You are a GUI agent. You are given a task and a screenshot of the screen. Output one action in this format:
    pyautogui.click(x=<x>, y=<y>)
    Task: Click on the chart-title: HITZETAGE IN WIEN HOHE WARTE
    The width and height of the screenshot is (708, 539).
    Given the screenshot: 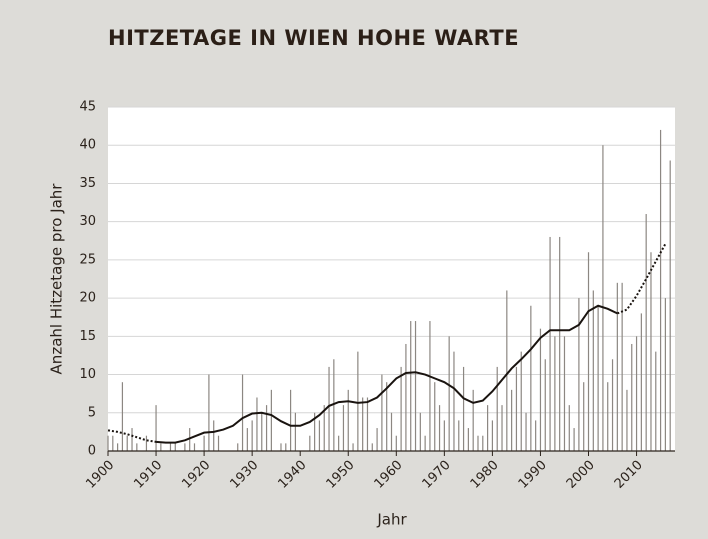 What is the action you would take?
    pyautogui.click(x=313, y=38)
    